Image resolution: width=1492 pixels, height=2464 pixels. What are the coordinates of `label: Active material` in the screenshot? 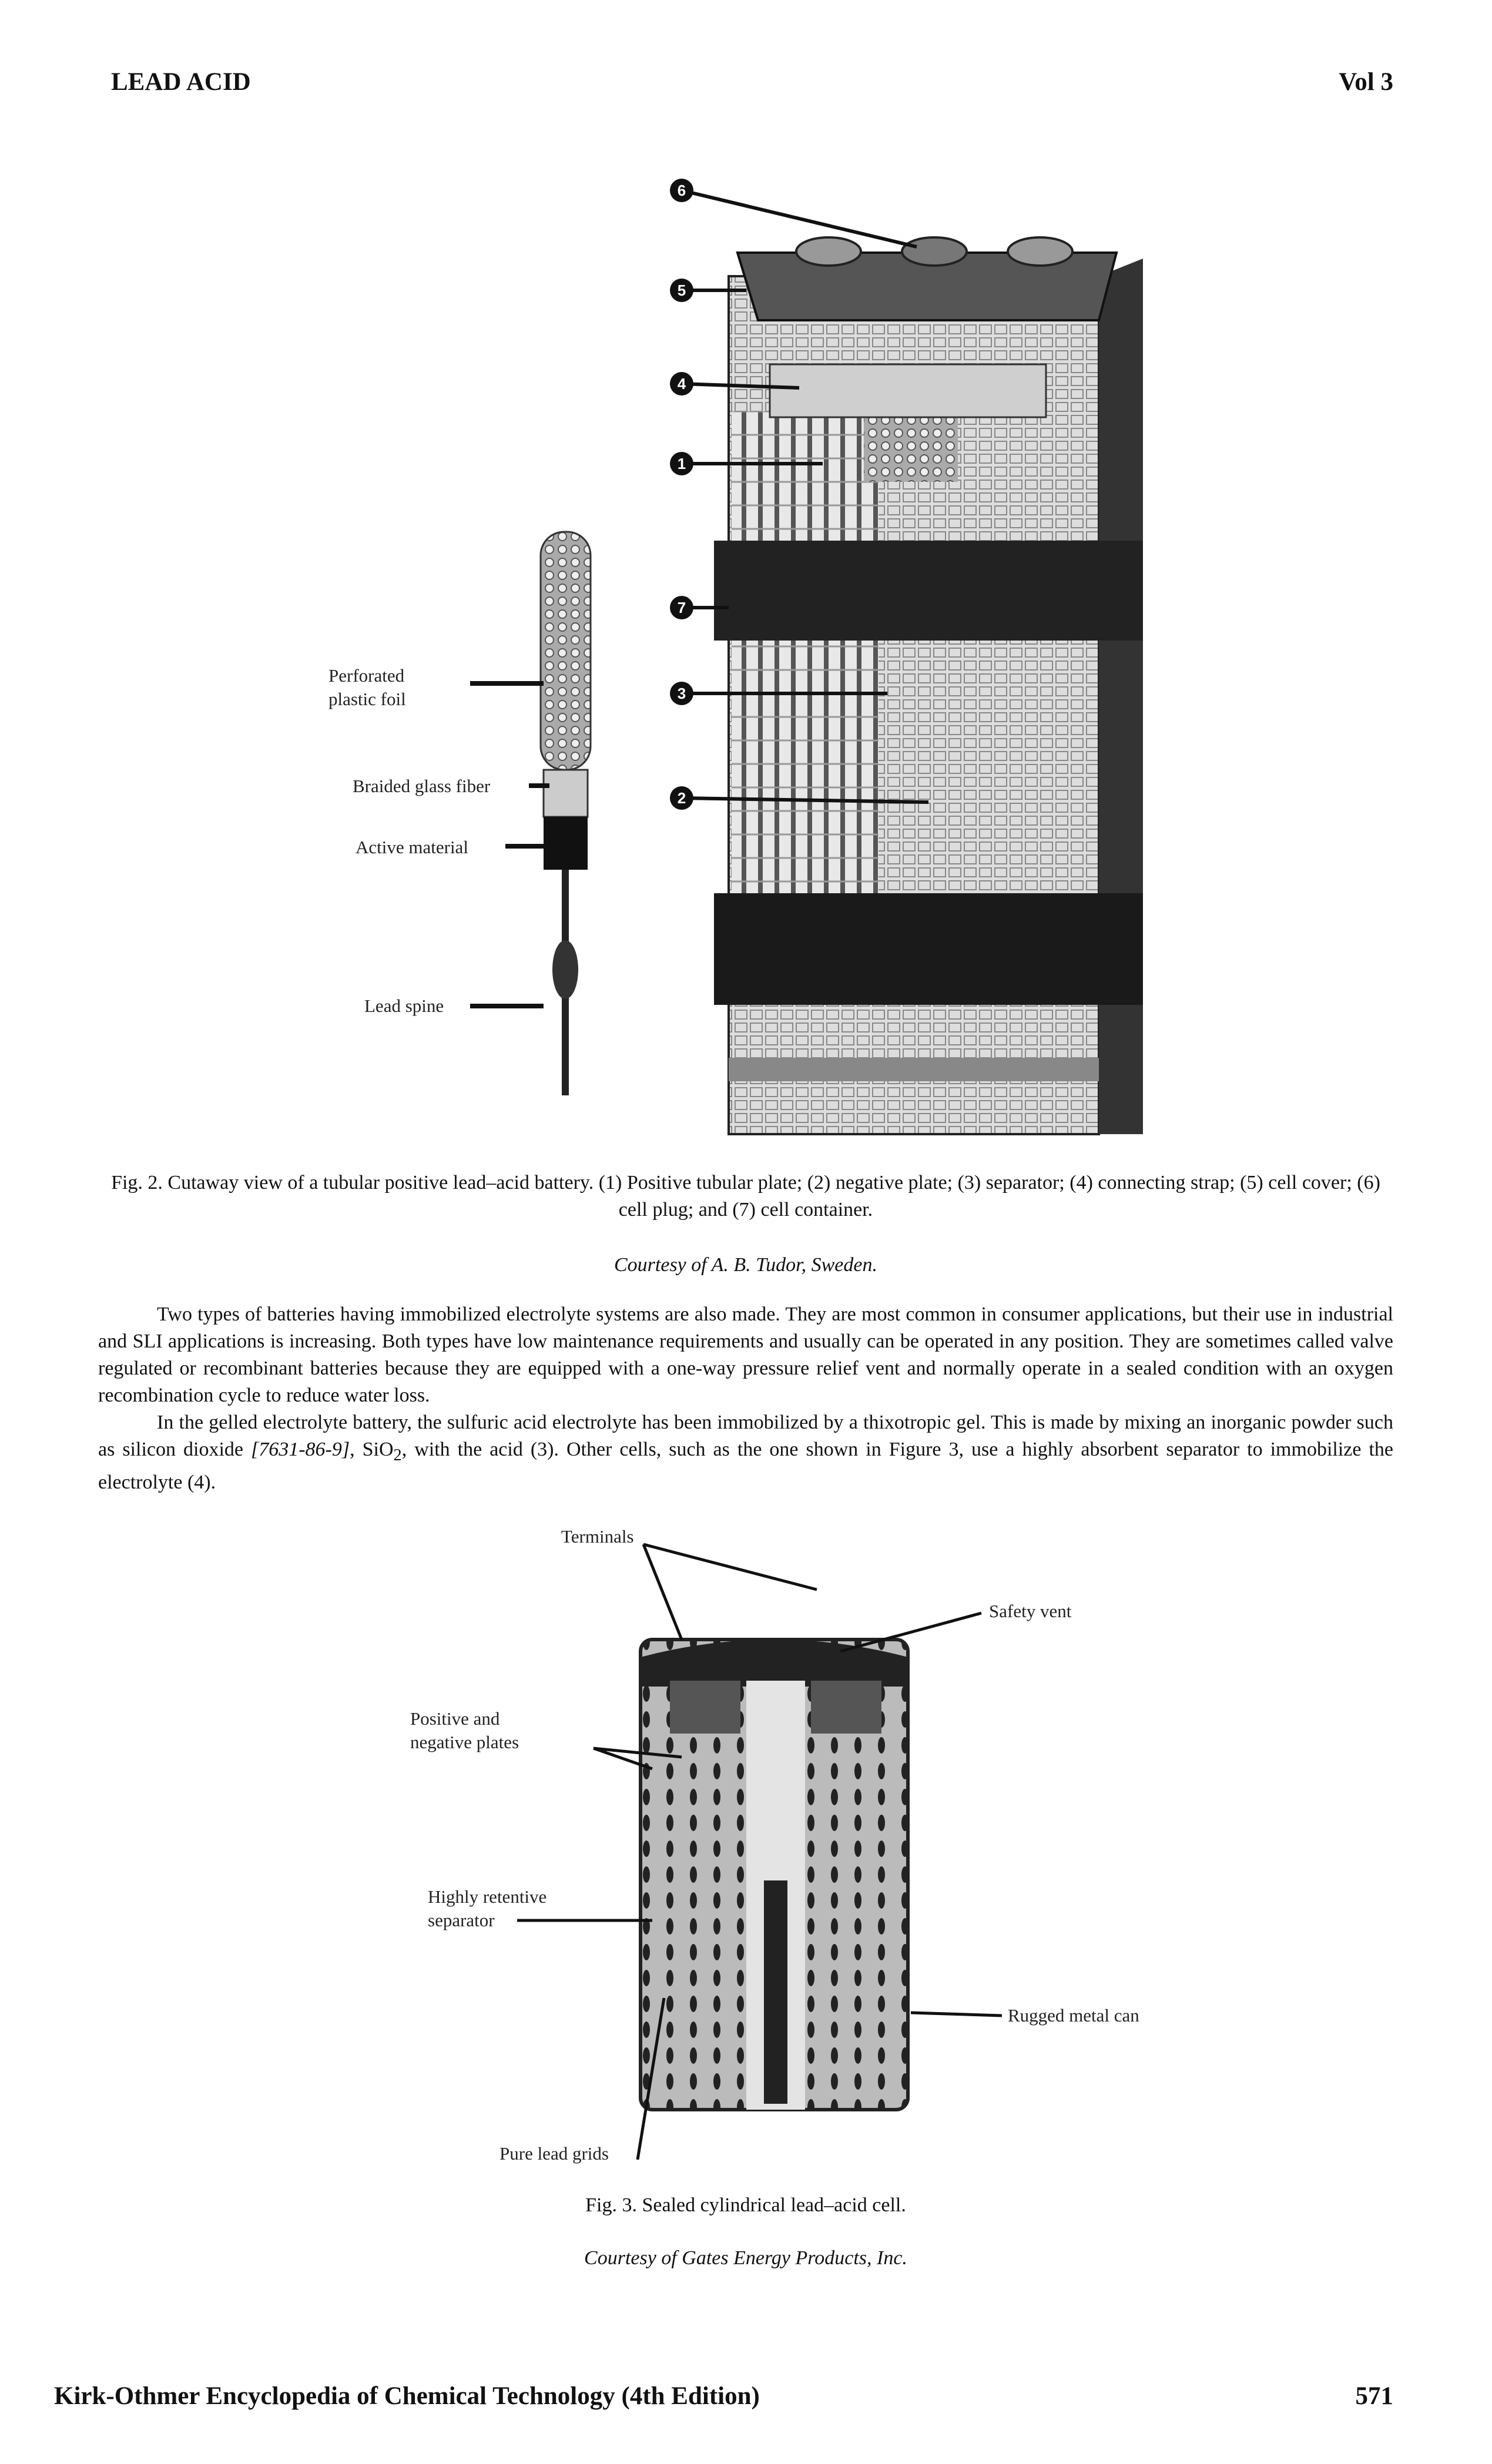 It's located at (412, 847).